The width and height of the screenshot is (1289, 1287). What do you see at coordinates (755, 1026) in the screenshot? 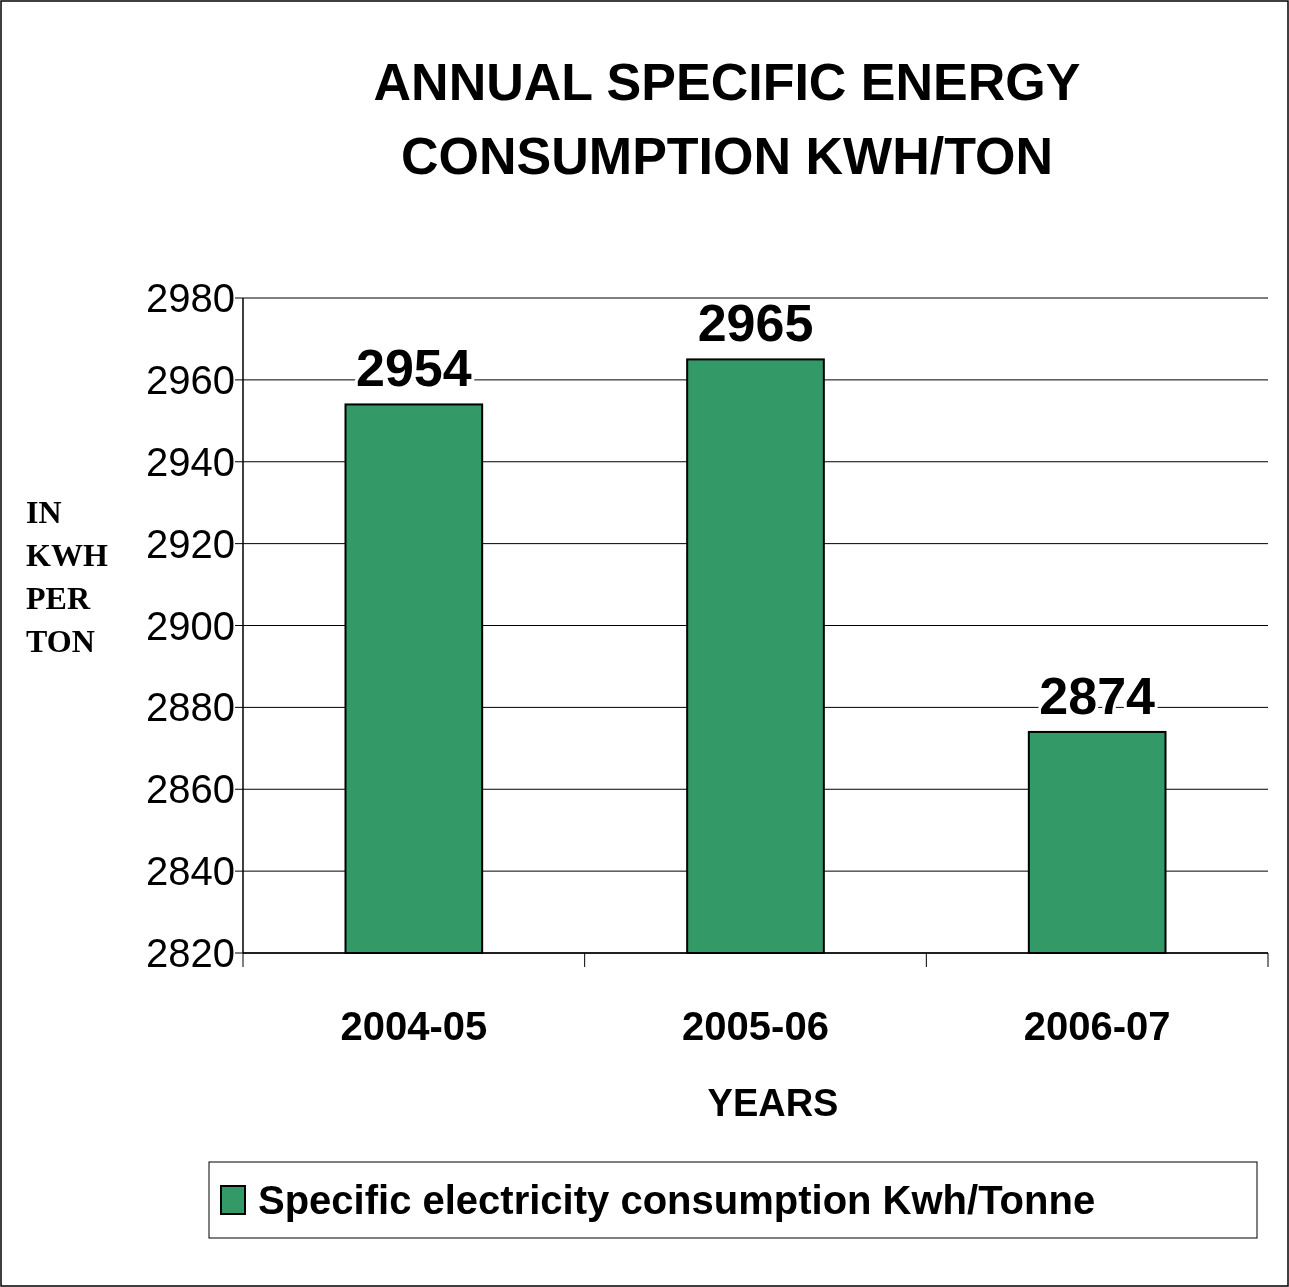
I see `x-tick-label: 2005-06` at bounding box center [755, 1026].